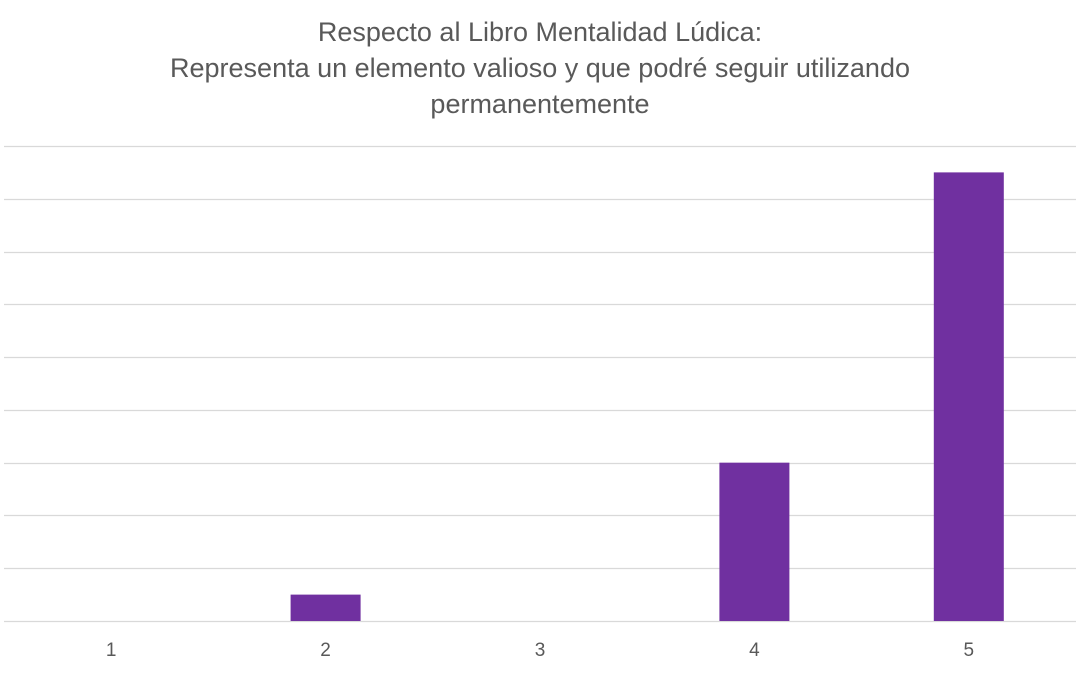 Image resolution: width=1080 pixels, height=675 pixels. What do you see at coordinates (111, 650) in the screenshot?
I see `x-tick-label-1: 1` at bounding box center [111, 650].